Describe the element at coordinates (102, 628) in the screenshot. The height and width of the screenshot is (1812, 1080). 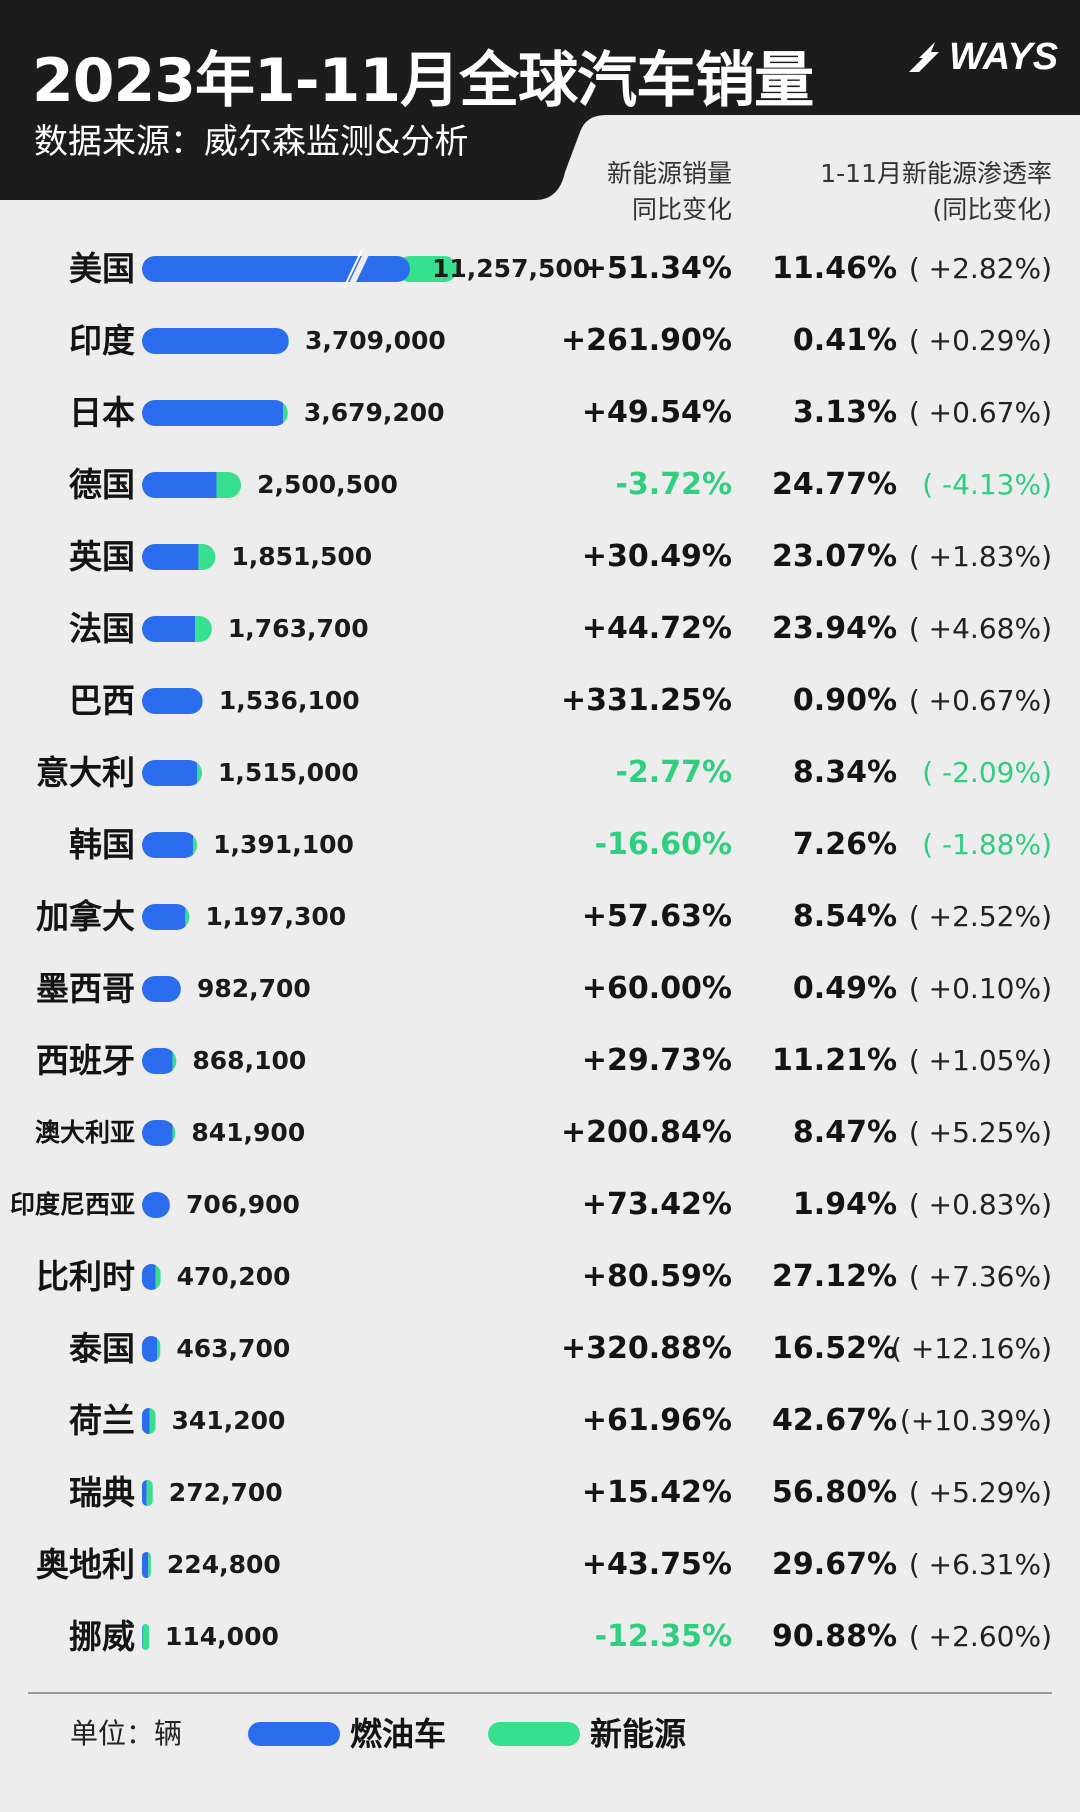
I see `country-label: 法国` at that location.